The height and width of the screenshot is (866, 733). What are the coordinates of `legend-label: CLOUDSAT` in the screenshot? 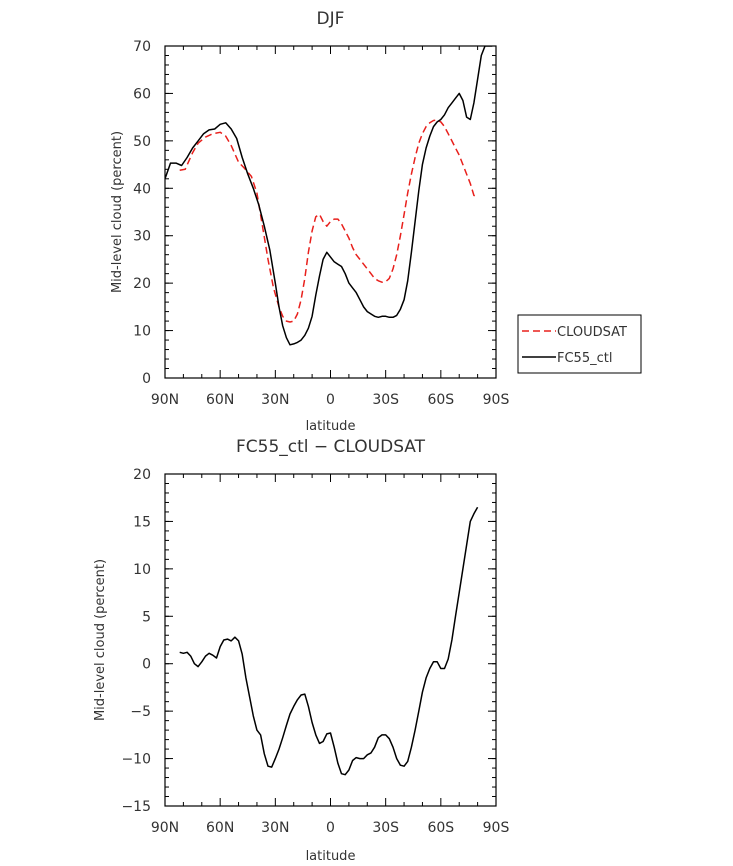 It's located at (592, 332).